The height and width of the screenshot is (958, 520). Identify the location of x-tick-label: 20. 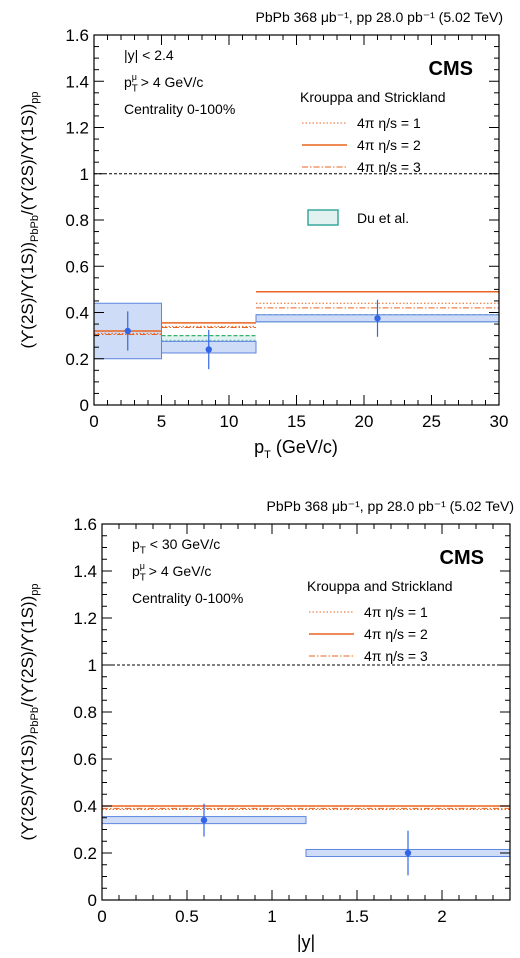
(364, 421).